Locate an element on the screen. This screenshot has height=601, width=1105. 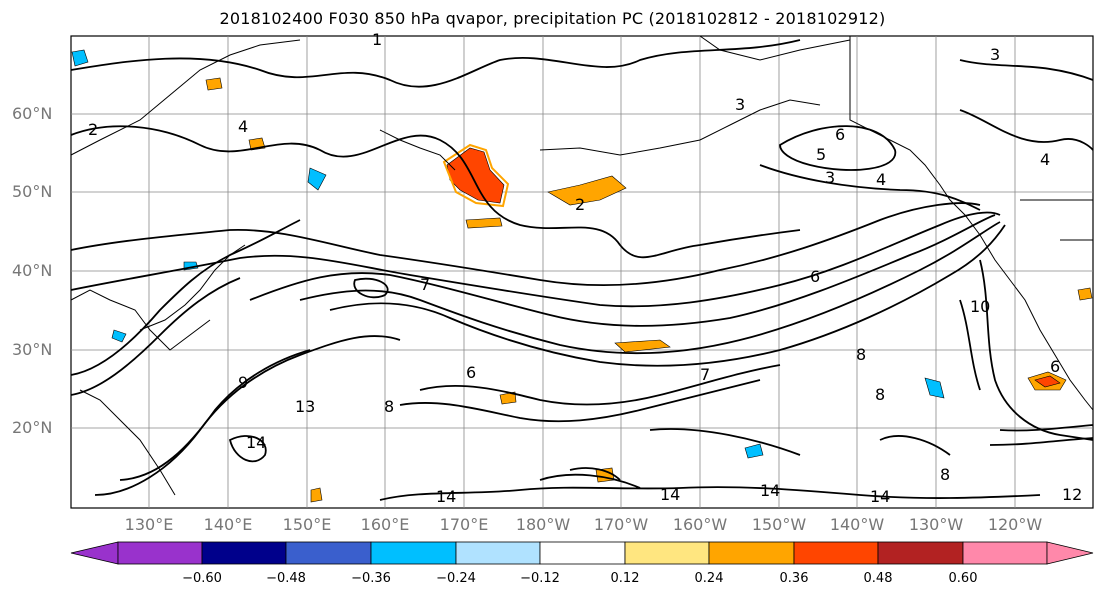
contour-label: 13 is located at coordinates (305, 406).